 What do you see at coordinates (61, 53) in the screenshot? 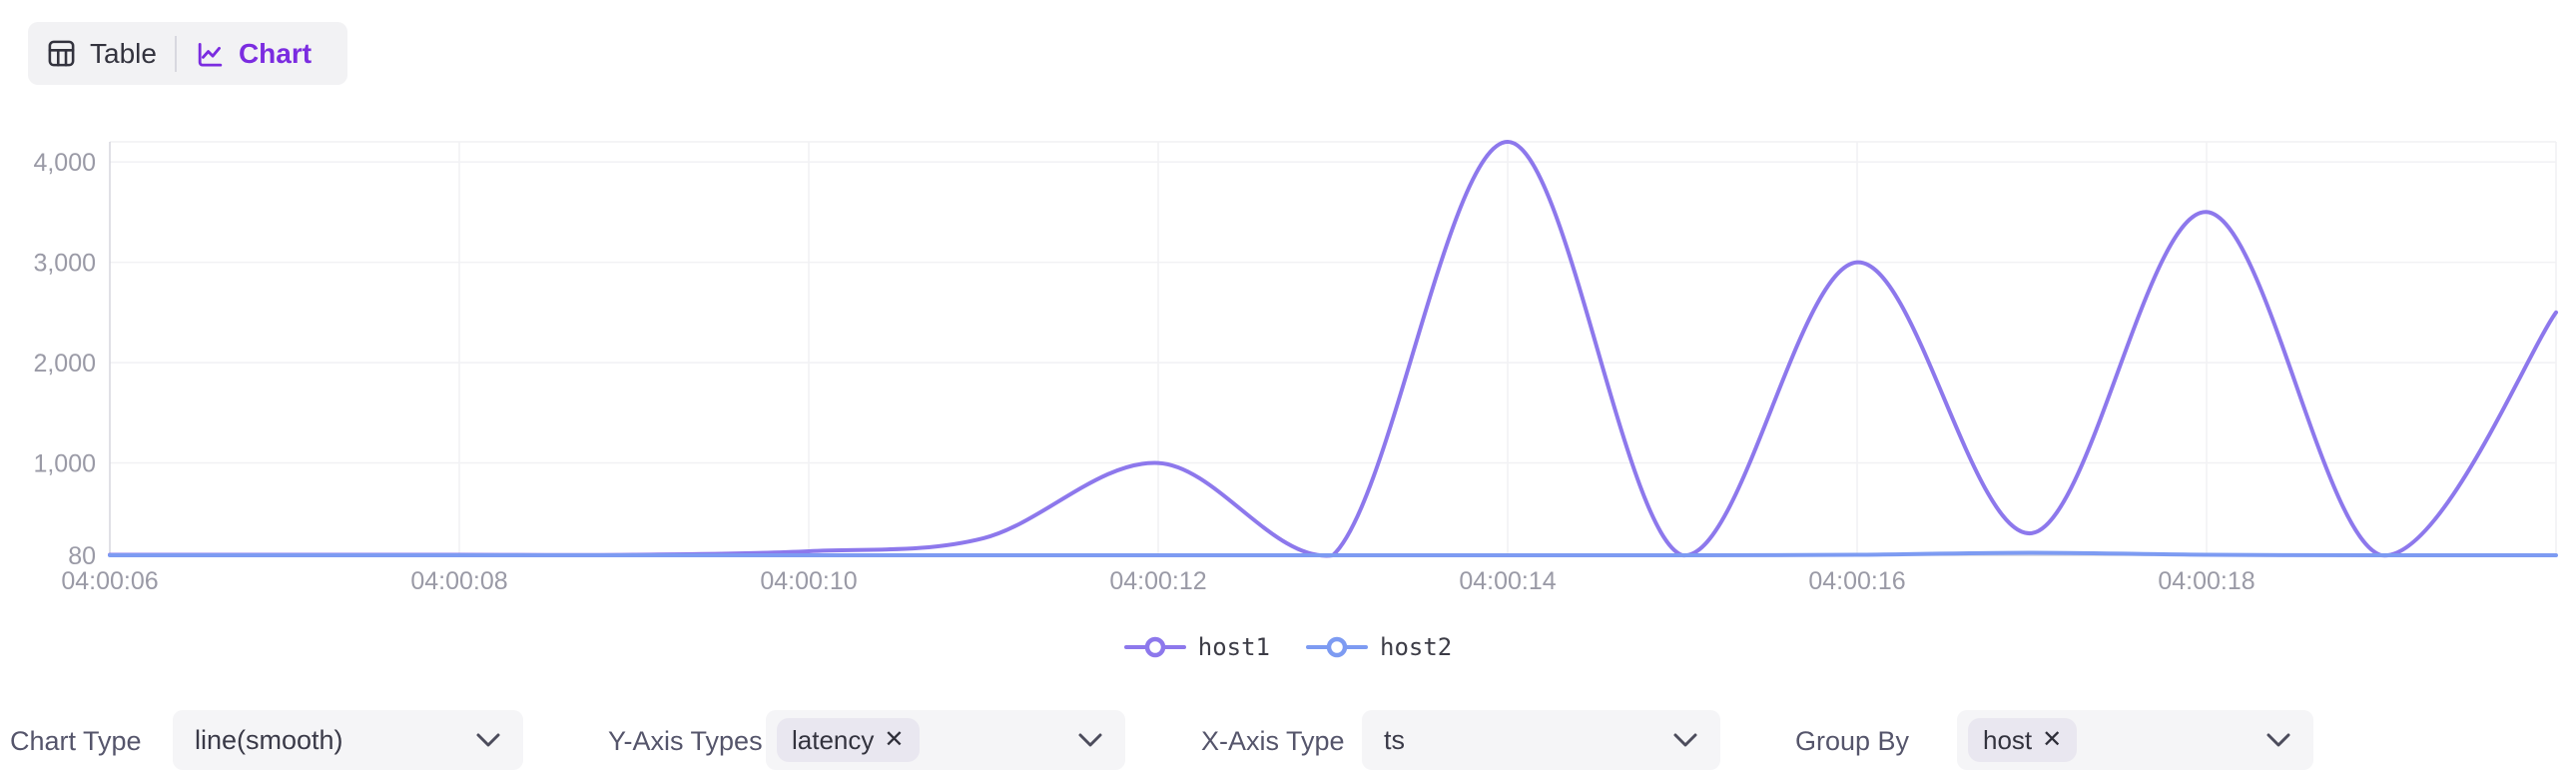
I see `table-icon` at bounding box center [61, 53].